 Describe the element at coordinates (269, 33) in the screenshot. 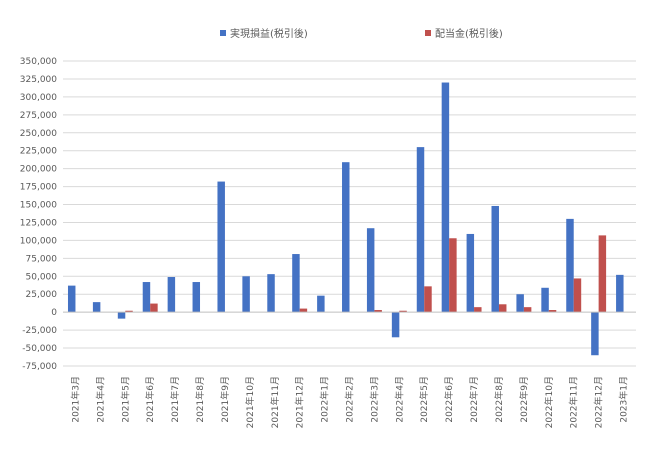

I see `legend-label: 実現損益(税引後)` at that location.